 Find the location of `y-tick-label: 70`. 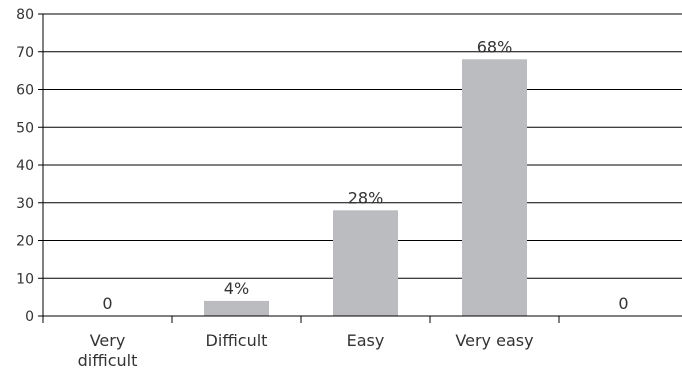

y-tick-label: 70 is located at coordinates (25, 53).